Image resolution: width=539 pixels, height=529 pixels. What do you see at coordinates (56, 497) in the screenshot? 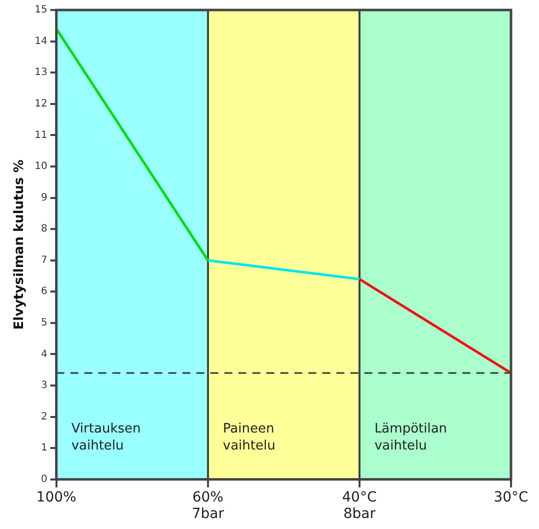
I see `x-tick-label: 100%` at bounding box center [56, 497].